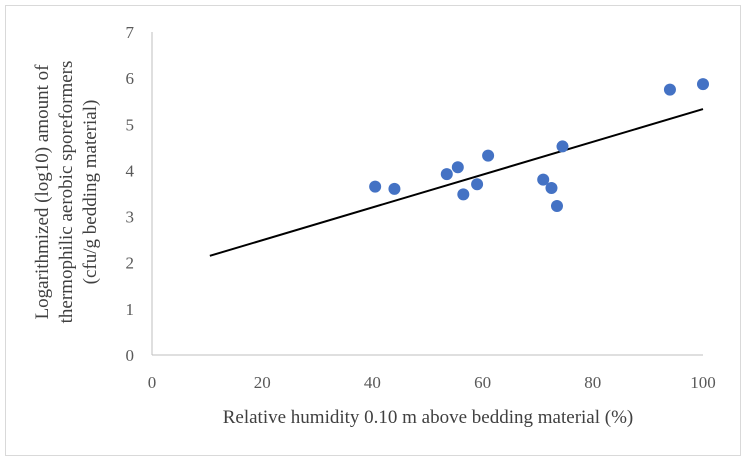 Image resolution: width=748 pixels, height=463 pixels. What do you see at coordinates (592, 382) in the screenshot?
I see `x-tick-label: 80` at bounding box center [592, 382].